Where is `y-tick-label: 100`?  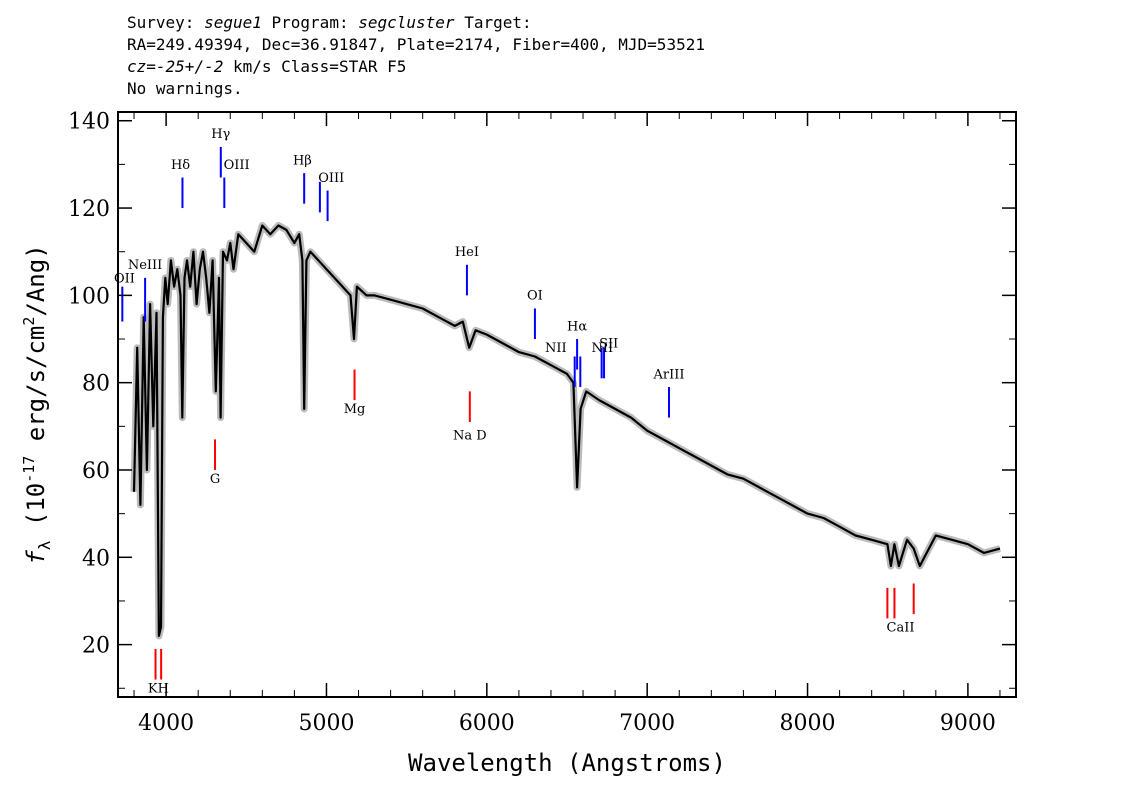
y-tick-label: 100 is located at coordinates (89, 296).